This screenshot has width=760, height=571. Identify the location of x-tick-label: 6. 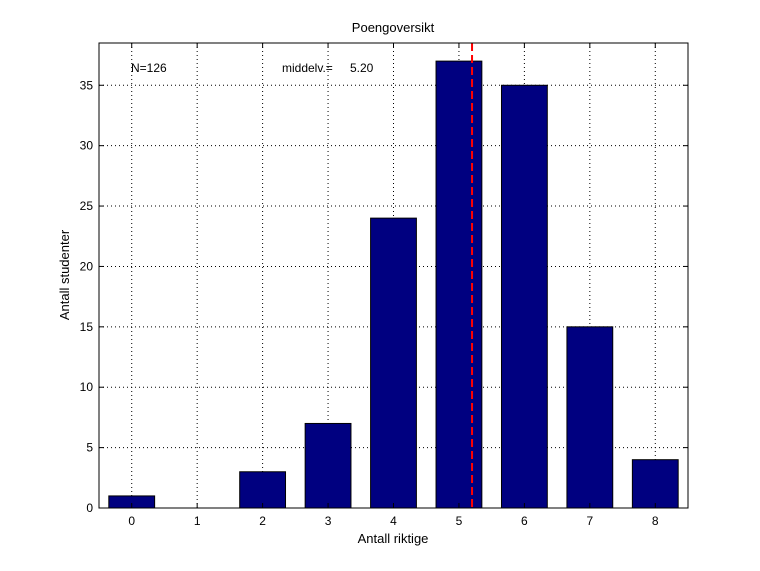
(524, 521).